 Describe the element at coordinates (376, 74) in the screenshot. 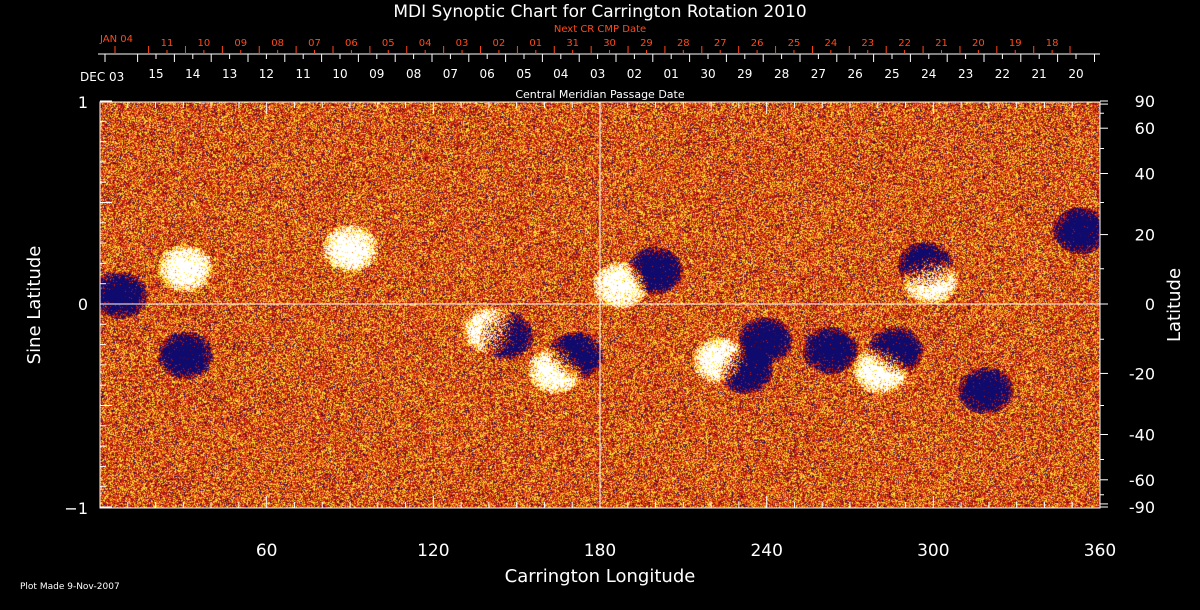

I see `top-axis-date-label: 09` at that location.